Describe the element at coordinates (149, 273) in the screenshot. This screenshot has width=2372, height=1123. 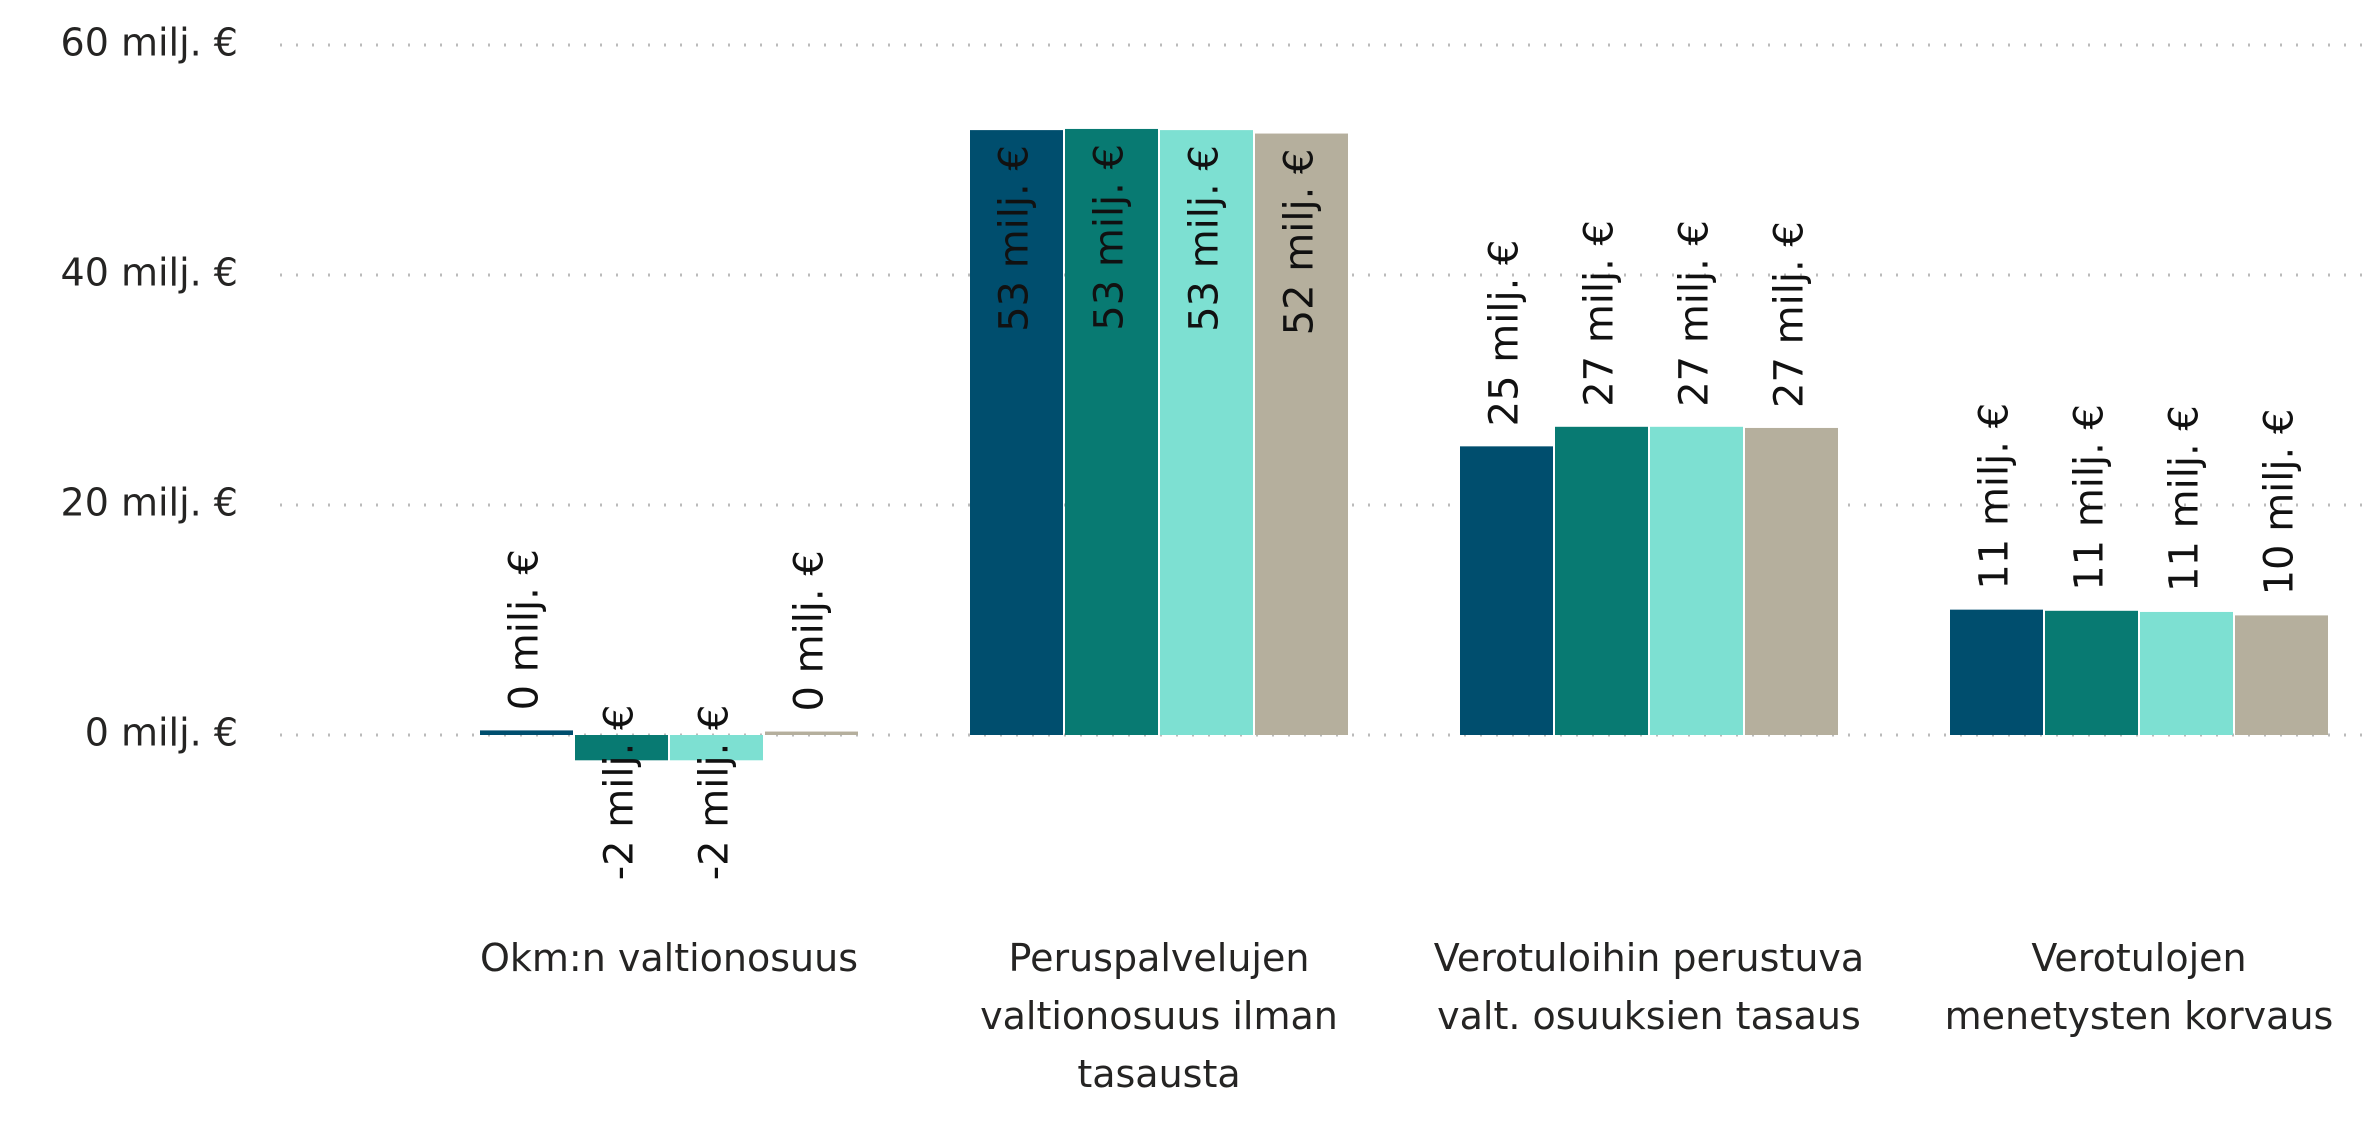
I see `y-tick-label: 40 milj. €` at that location.